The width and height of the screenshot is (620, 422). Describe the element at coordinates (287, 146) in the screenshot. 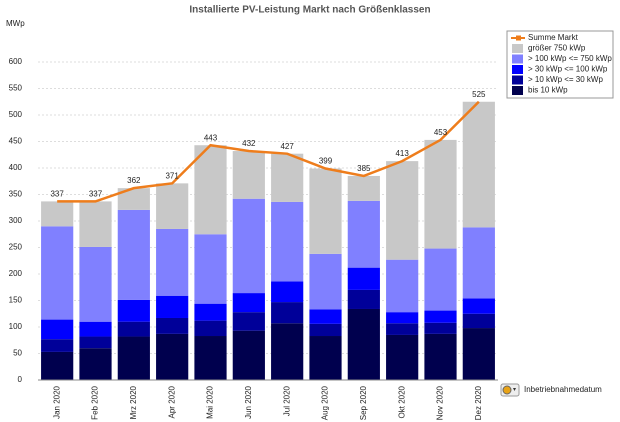

I see `data-label: 427` at that location.